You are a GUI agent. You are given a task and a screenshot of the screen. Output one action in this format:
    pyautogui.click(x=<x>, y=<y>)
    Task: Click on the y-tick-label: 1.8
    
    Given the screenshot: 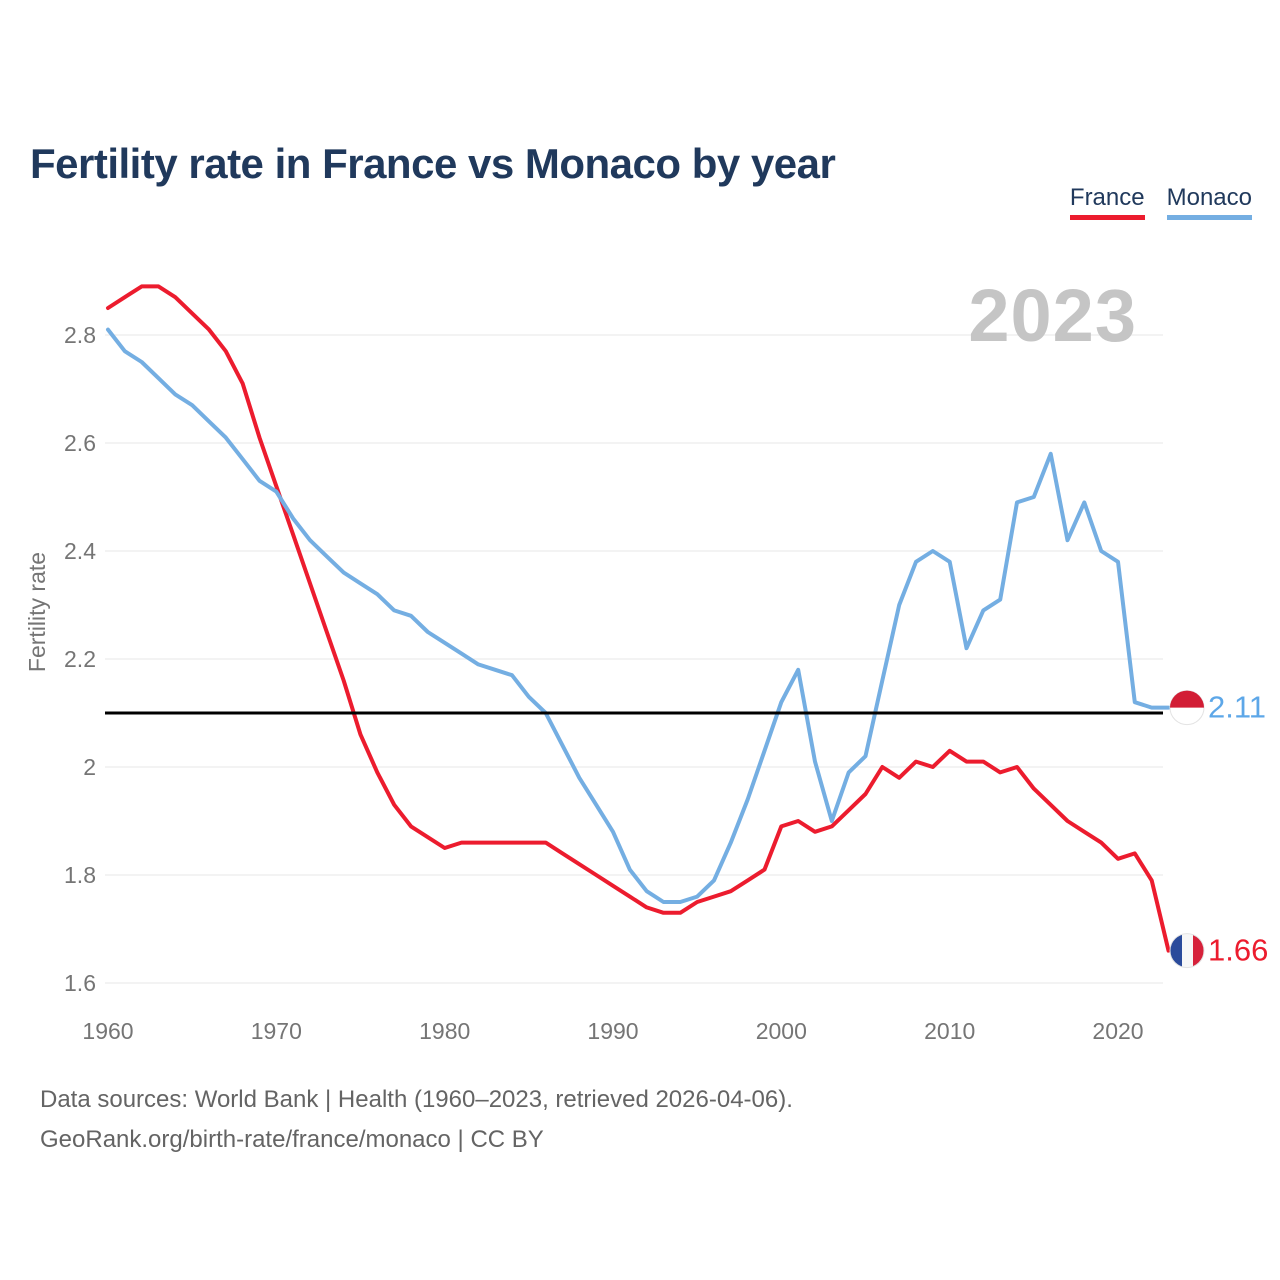 What is the action you would take?
    pyautogui.click(x=80, y=875)
    